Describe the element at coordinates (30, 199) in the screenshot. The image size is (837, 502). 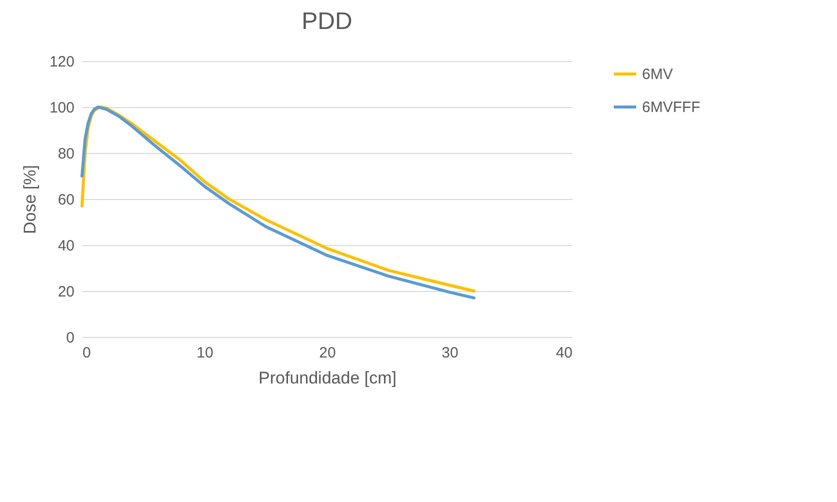
I see `y-axis-title: Dose [%]` at that location.